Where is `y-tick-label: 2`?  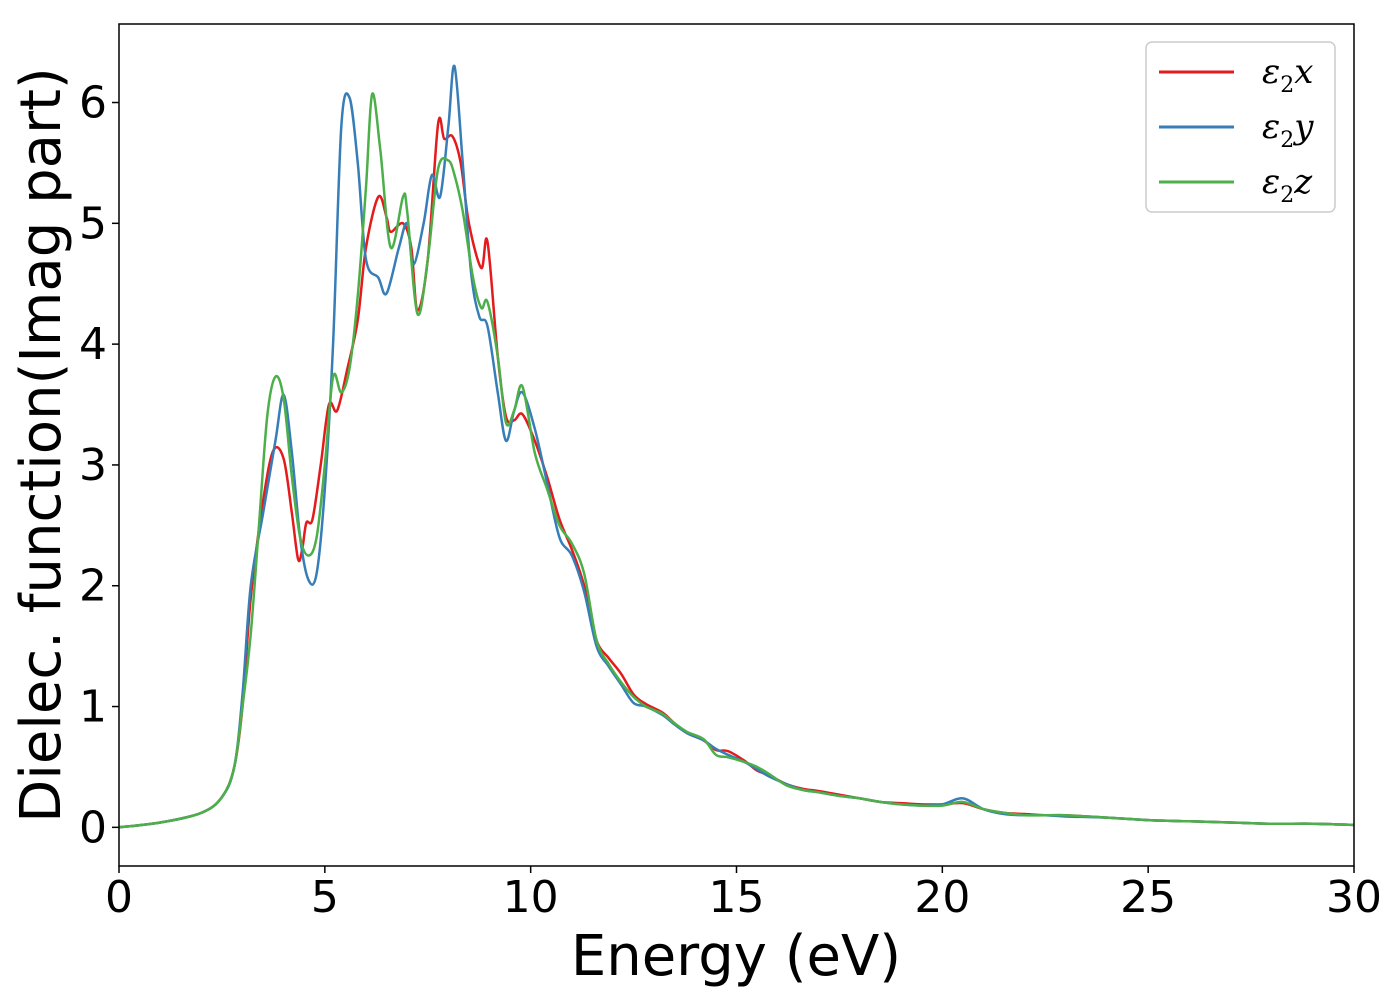 y-tick-label: 2 is located at coordinates (93, 586).